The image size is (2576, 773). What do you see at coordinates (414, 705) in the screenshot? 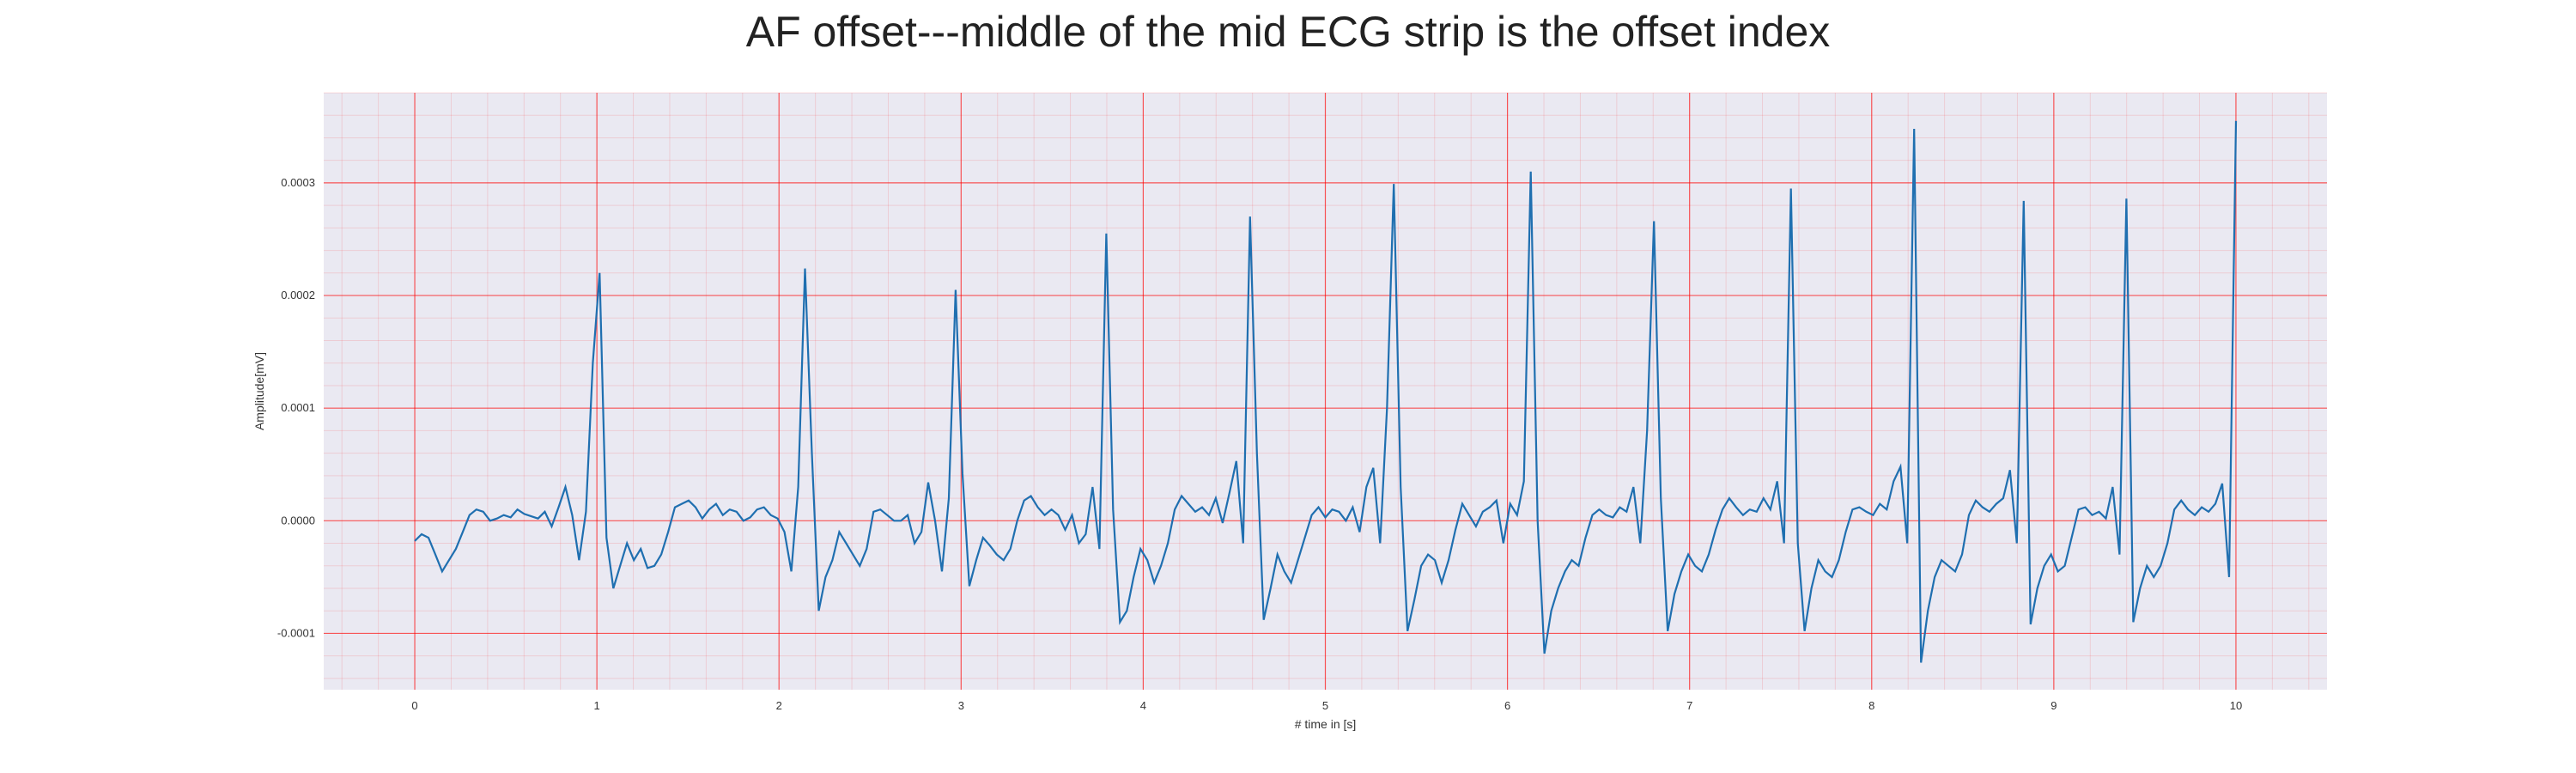
I see `x-tick-label: 0` at bounding box center [414, 705].